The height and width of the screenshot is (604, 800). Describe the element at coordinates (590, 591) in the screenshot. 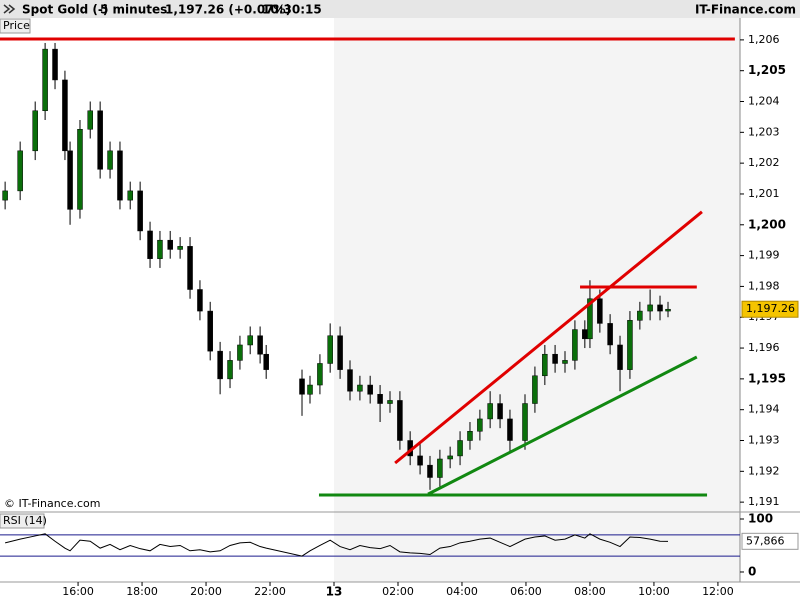

I see `x-tick-label: 08:00` at that location.